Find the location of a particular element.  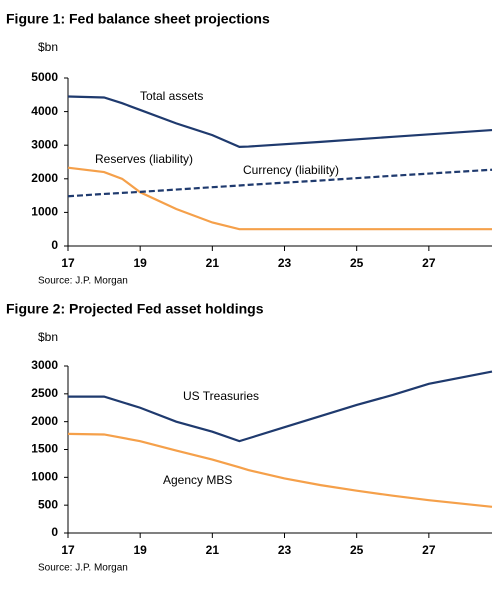

series-label: Currency (liability) is located at coordinates (291, 170).